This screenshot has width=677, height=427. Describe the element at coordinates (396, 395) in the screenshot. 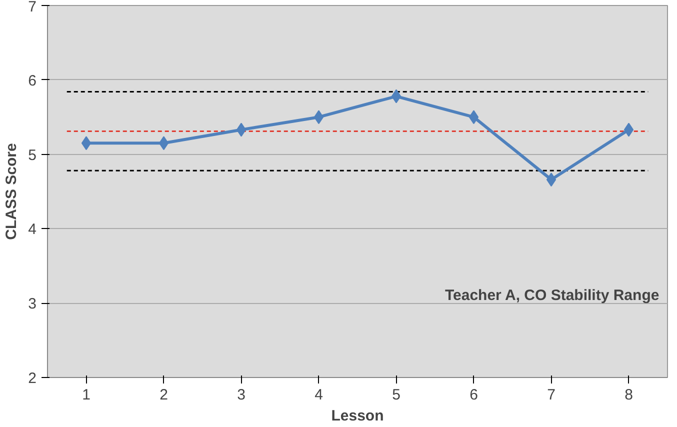

I see `x-tick-label: 5` at that location.